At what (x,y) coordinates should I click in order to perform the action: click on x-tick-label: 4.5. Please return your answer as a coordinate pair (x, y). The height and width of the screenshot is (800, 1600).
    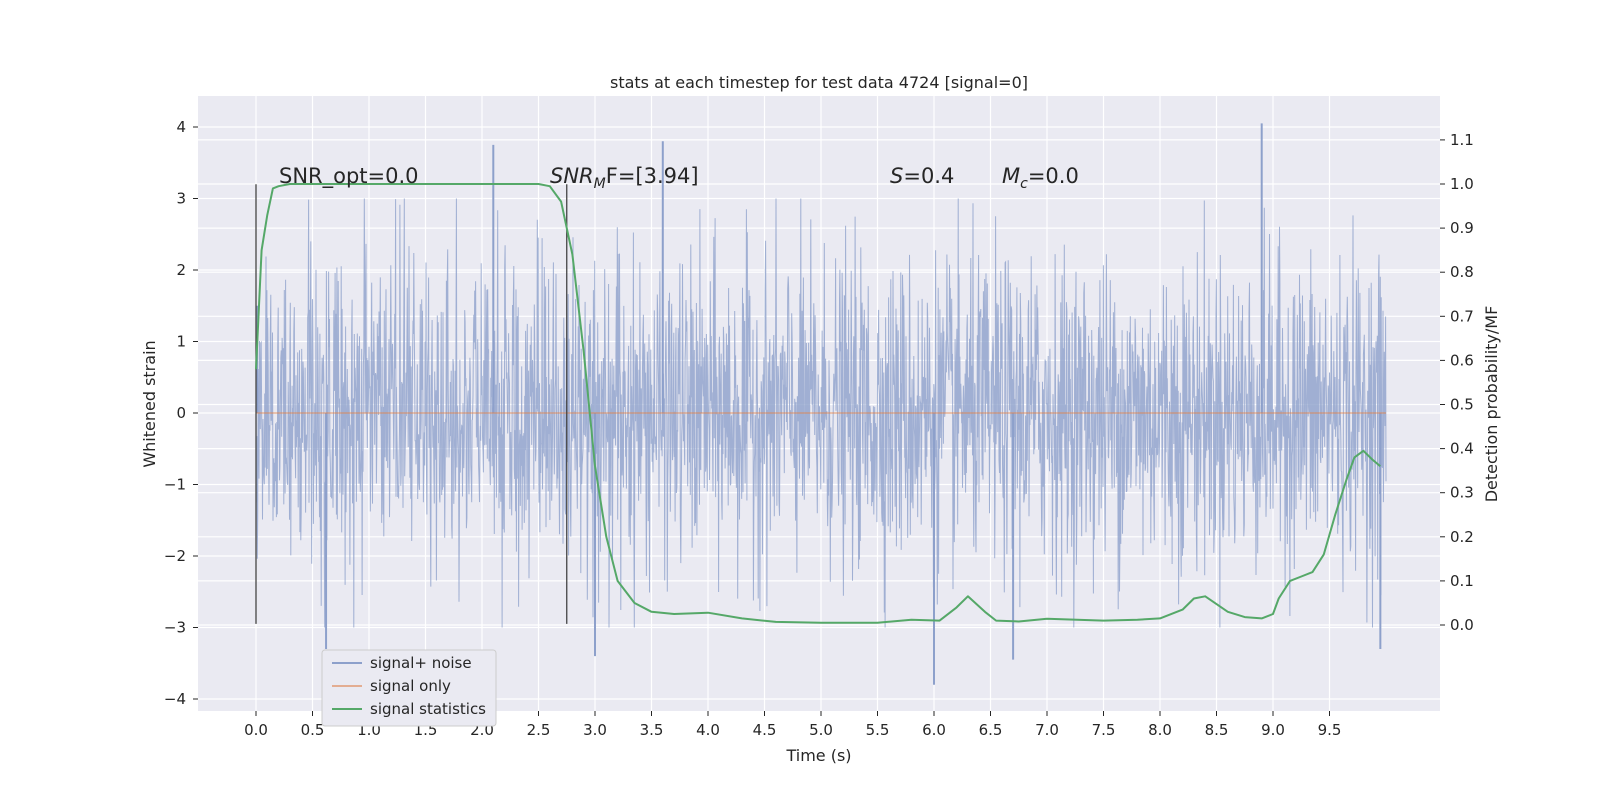
    Looking at the image, I should click on (765, 730).